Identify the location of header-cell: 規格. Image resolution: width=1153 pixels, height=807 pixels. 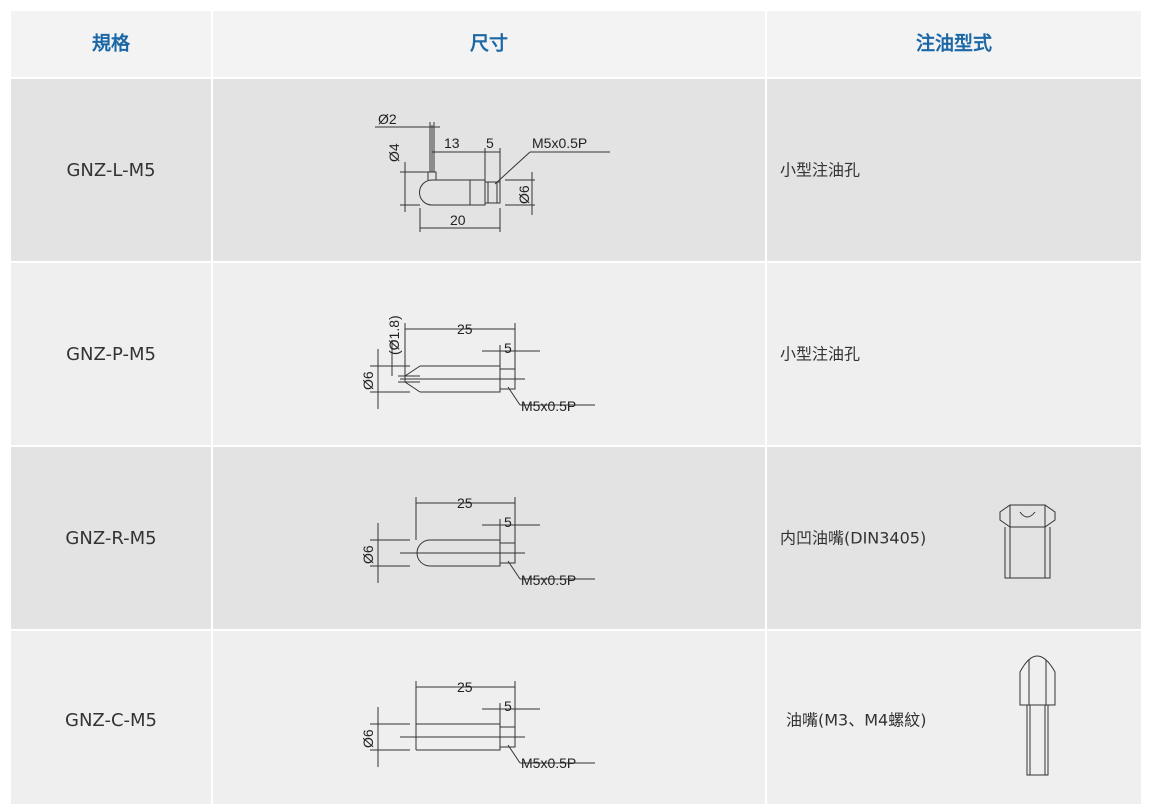
(111, 43).